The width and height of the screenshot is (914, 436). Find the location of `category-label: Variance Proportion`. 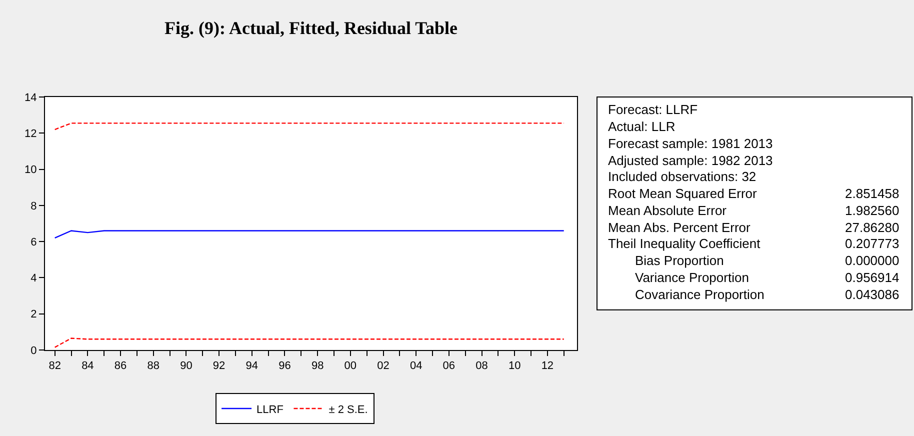

category-label: Variance Proportion is located at coordinates (692, 277).